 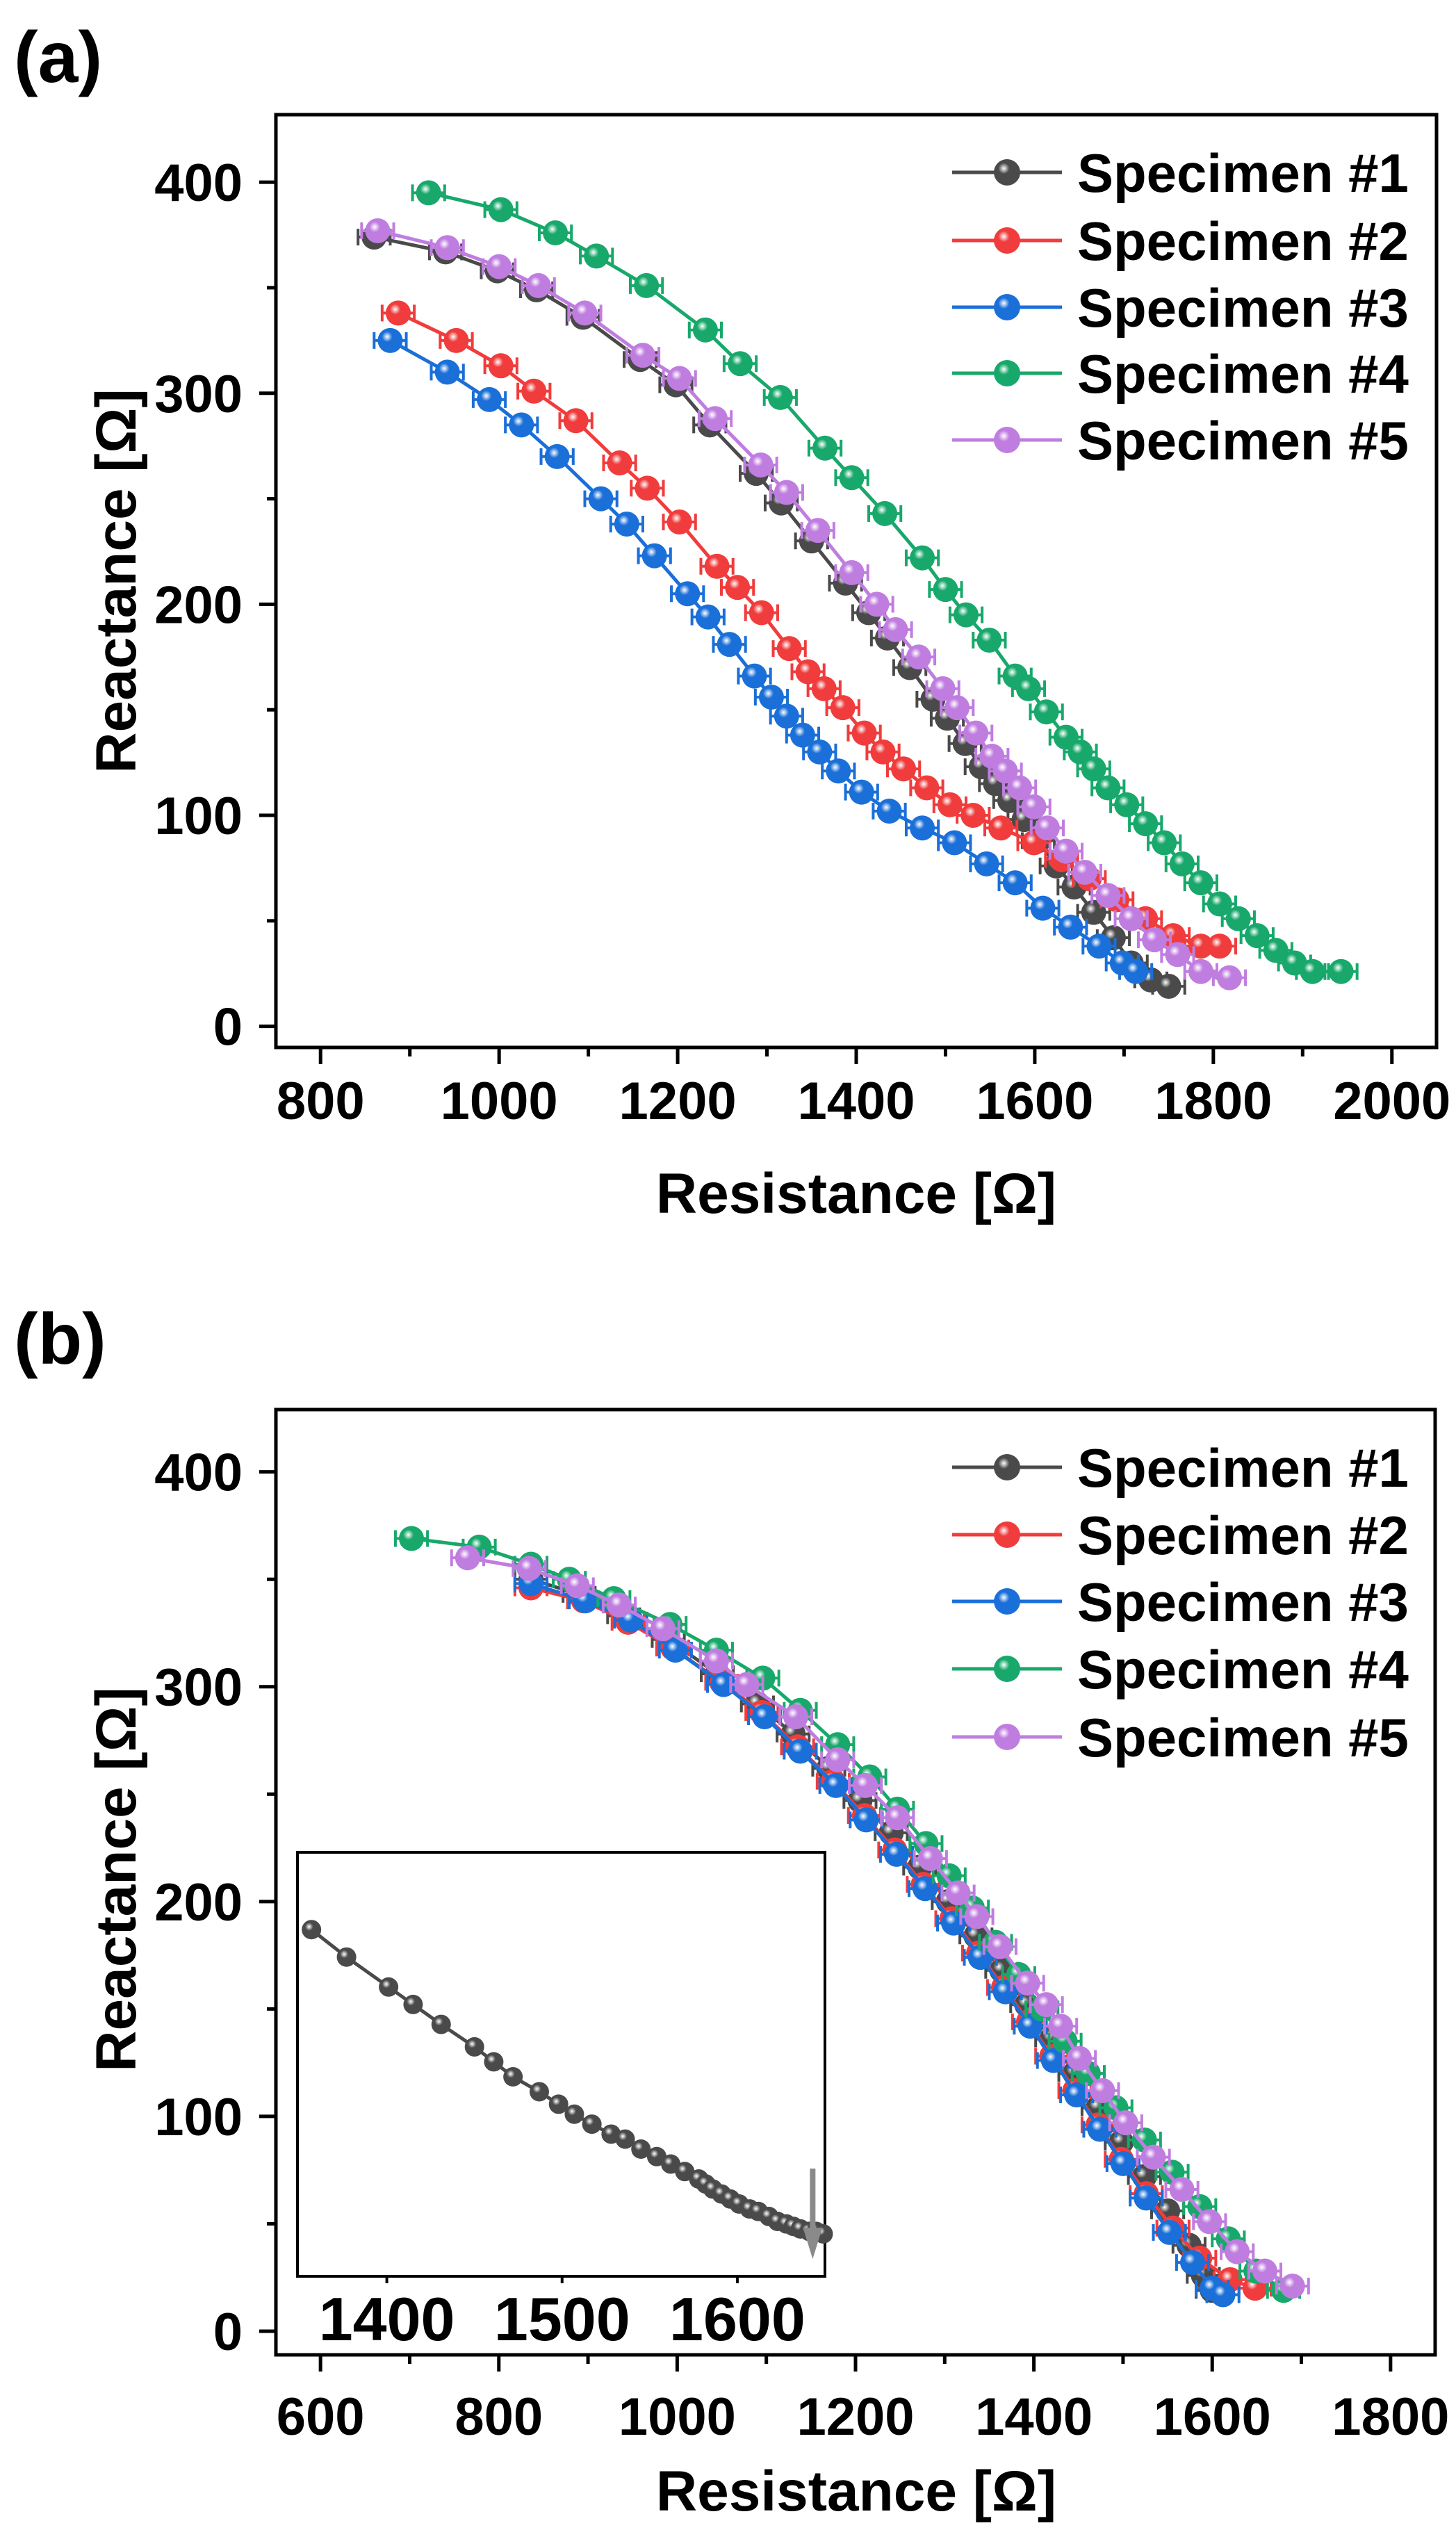 I want to click on legend-item: Specimen #1, so click(x=1180, y=173).